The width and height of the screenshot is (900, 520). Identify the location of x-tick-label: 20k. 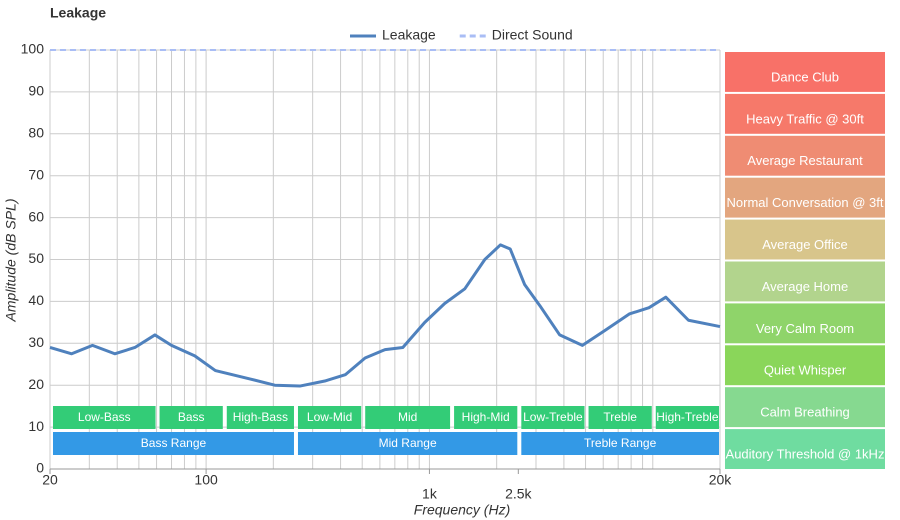
(721, 480).